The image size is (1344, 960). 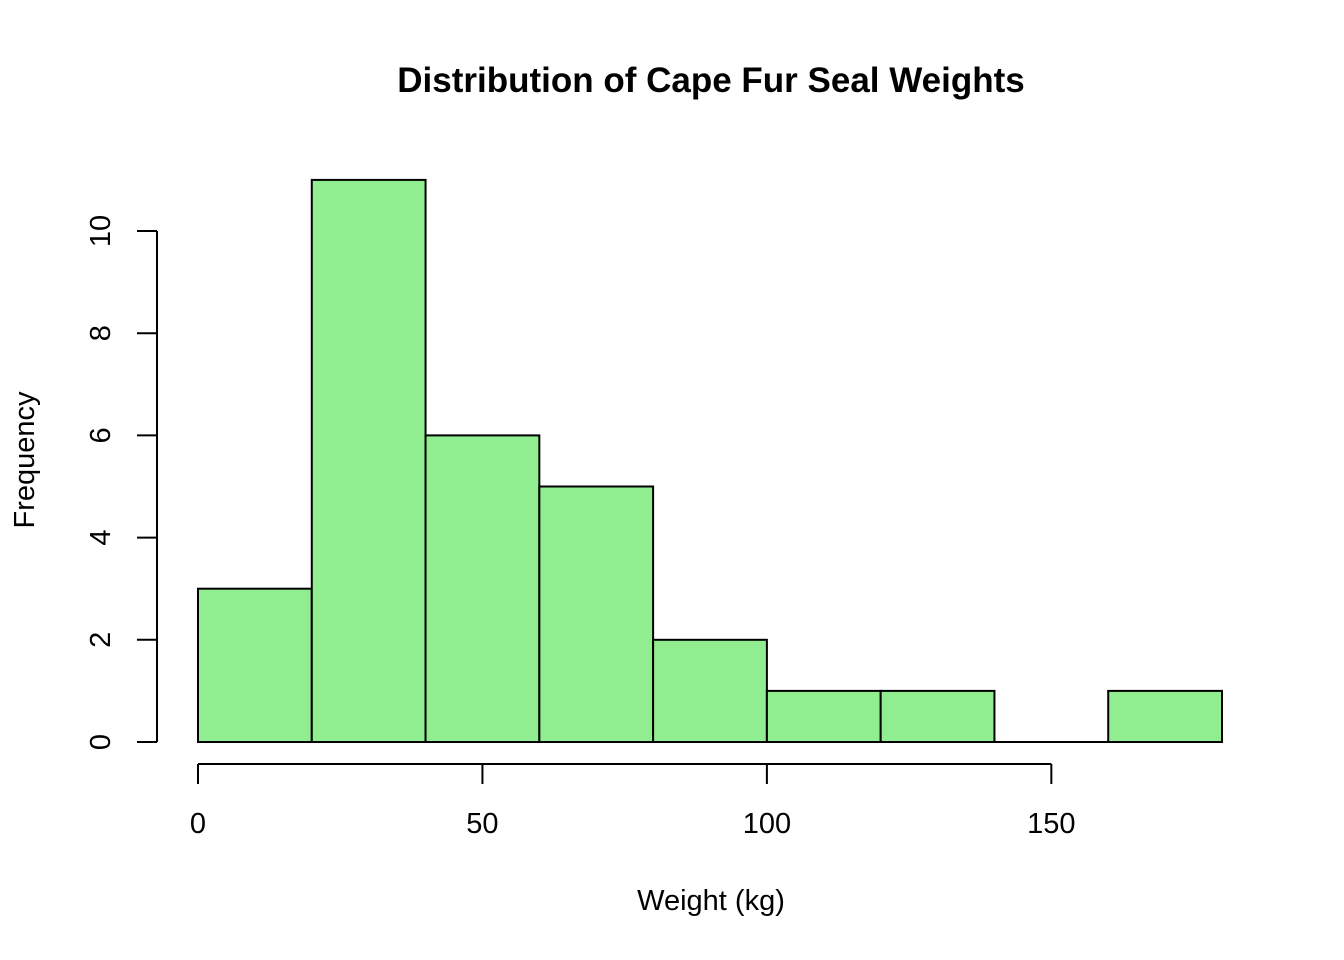 What do you see at coordinates (25, 460) in the screenshot?
I see `y-axis-label: Frequency` at bounding box center [25, 460].